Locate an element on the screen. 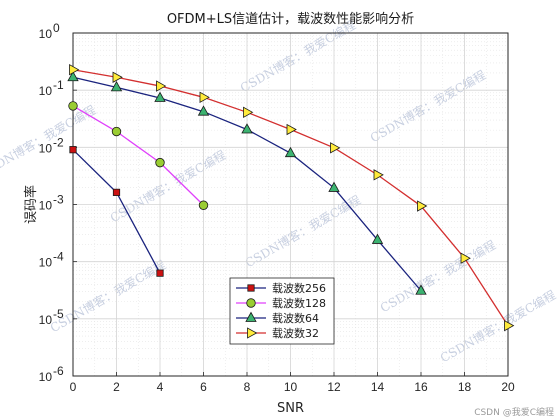 This screenshot has height=420, width=560. x-tick-label: 18 is located at coordinates (465, 387).